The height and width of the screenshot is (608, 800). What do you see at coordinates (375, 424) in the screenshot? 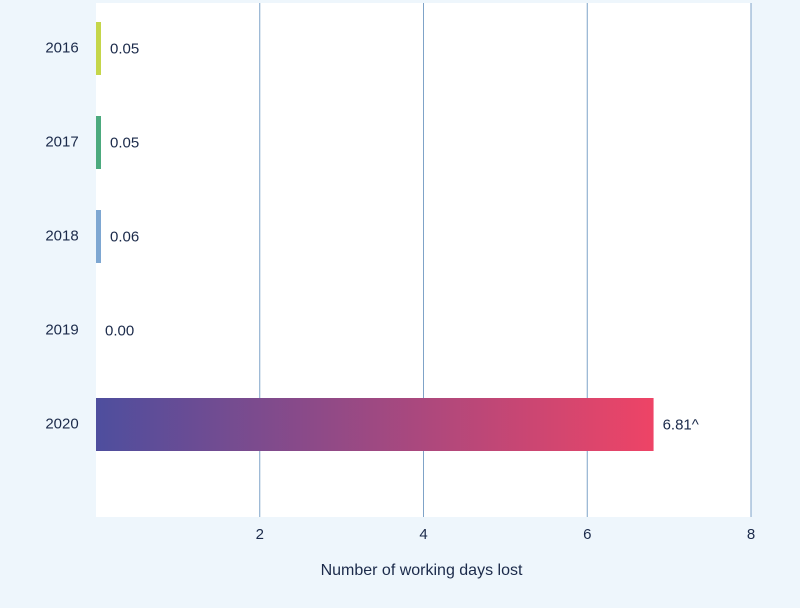
I see `bar-2020` at bounding box center [375, 424].